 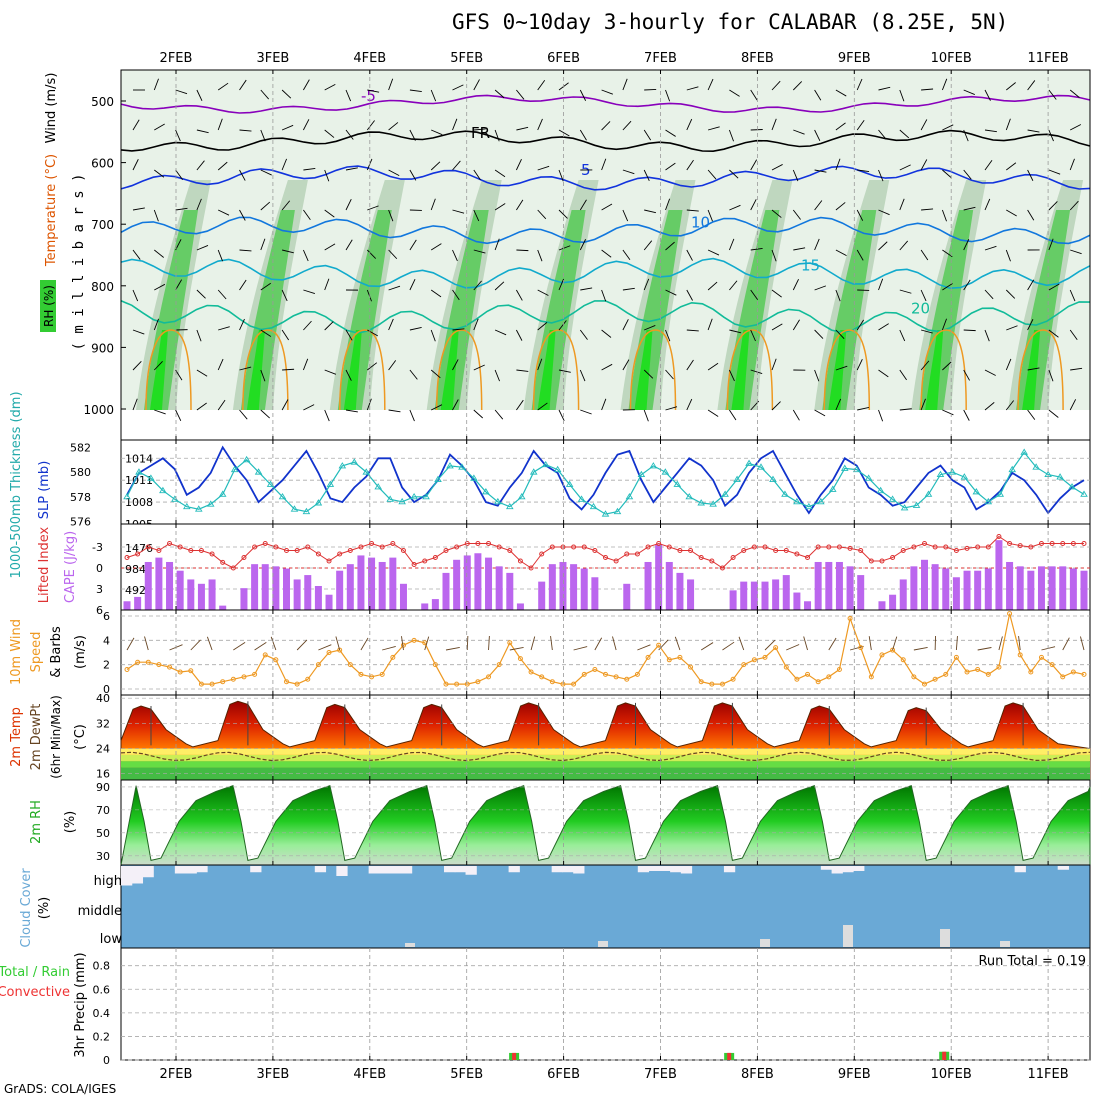 What do you see at coordinates (103, 787) in the screenshot?
I see `rh-tick-label: 90` at bounding box center [103, 787].